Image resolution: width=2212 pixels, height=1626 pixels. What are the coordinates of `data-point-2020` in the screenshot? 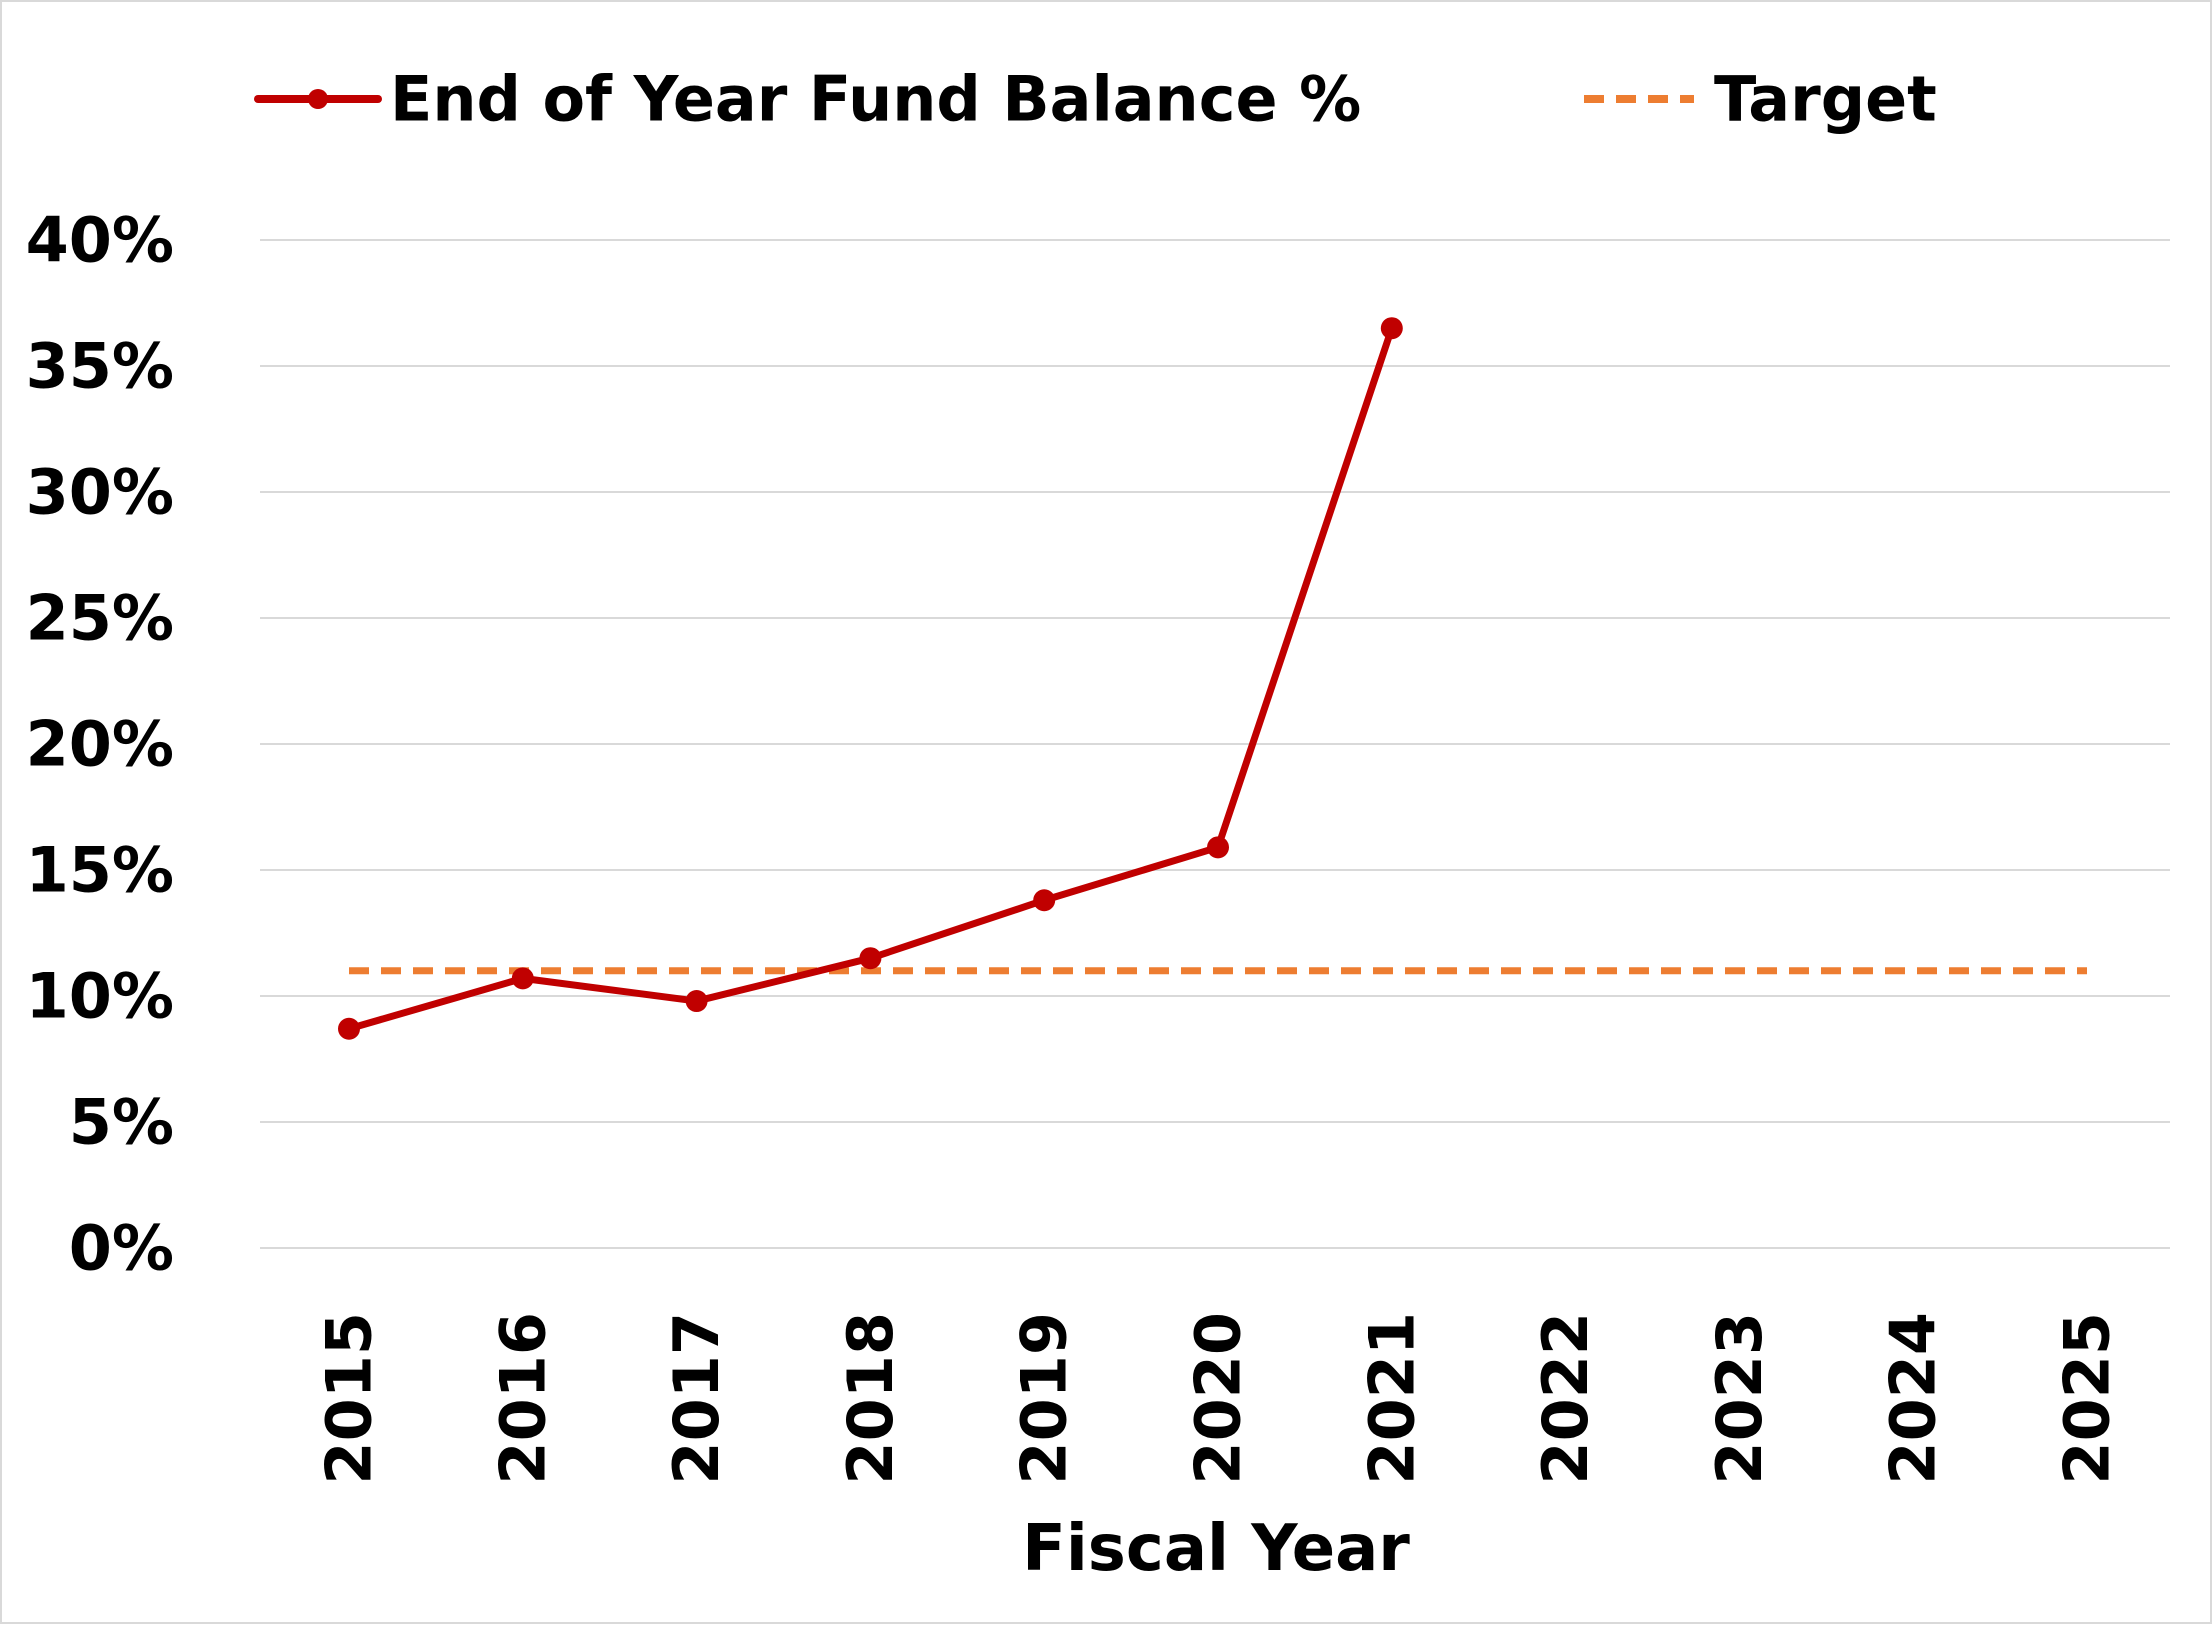 It's located at (1218, 847).